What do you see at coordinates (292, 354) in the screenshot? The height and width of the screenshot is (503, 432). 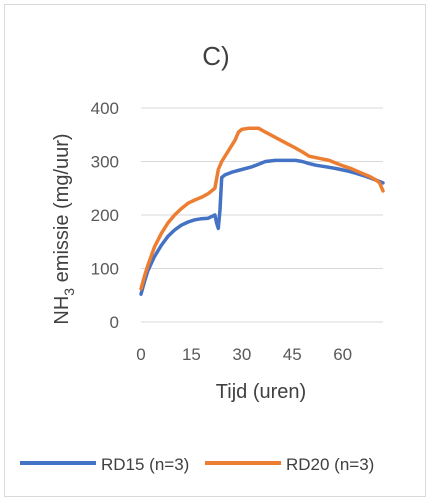 I see `x-tick-label: 45` at bounding box center [292, 354].